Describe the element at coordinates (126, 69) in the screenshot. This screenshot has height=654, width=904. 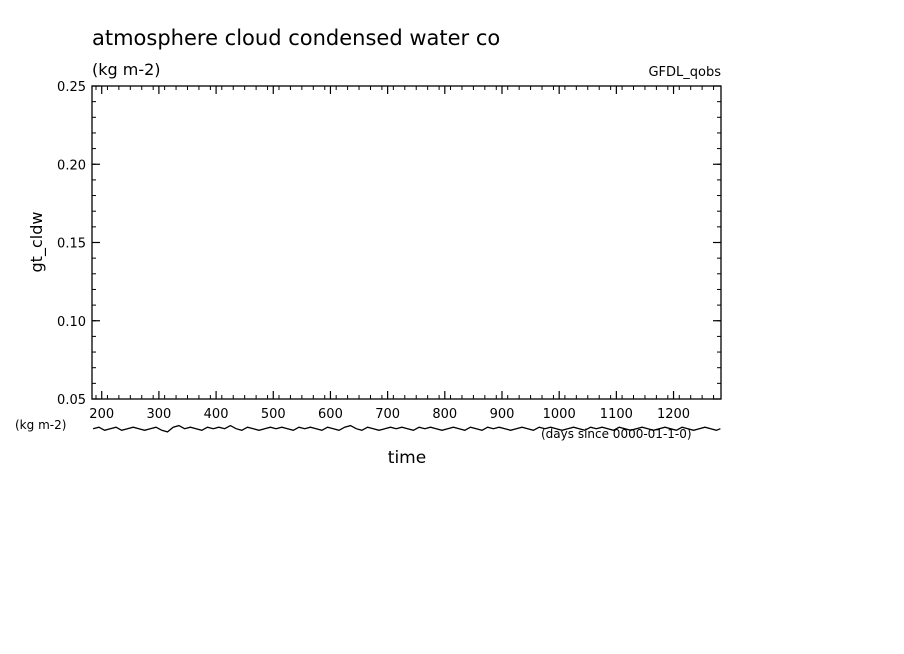
I see `chart-subtitle: (kg m-2)` at that location.